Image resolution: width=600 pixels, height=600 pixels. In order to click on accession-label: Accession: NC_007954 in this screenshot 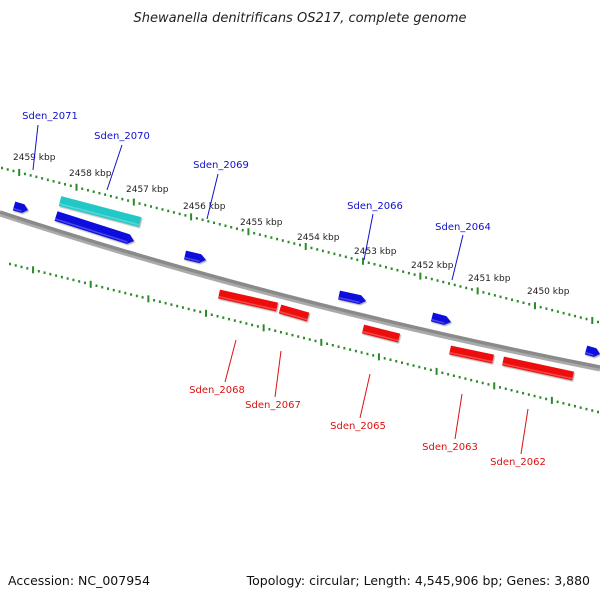, I will do `click(79, 580)`.